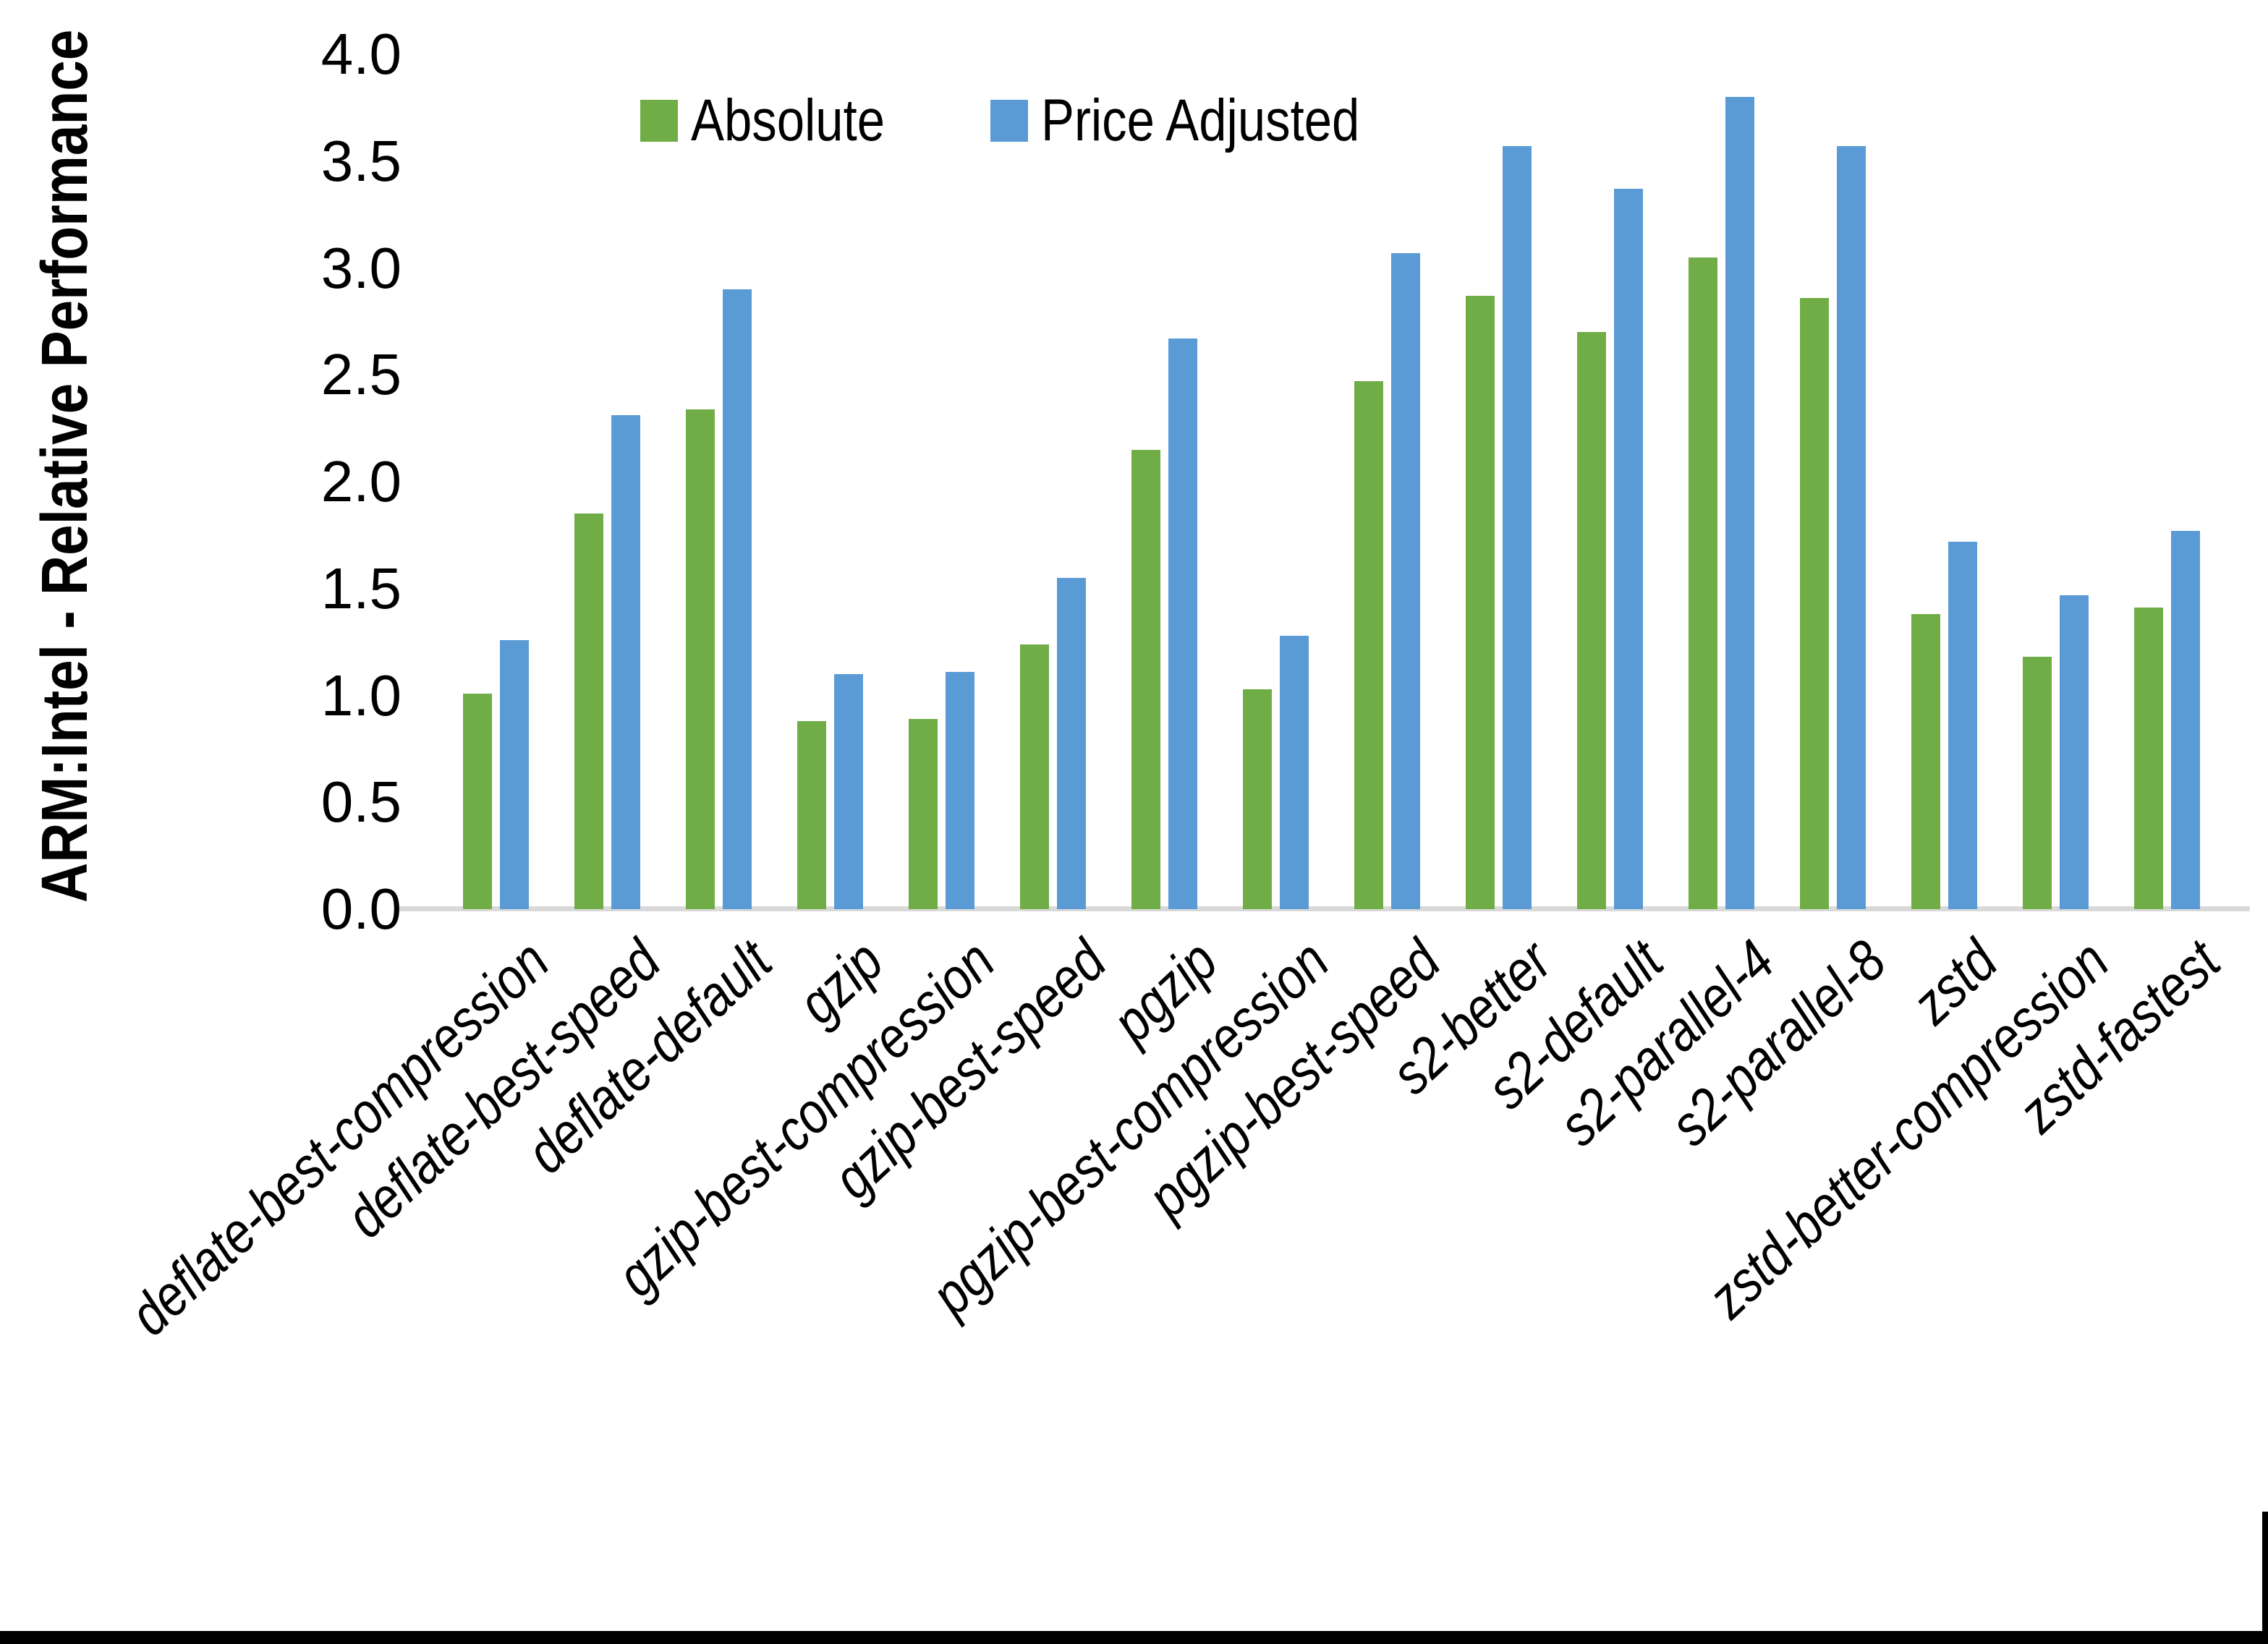 The width and height of the screenshot is (2268, 1644). I want to click on bar-price-adjusted-deflate-best-compression, so click(514, 774).